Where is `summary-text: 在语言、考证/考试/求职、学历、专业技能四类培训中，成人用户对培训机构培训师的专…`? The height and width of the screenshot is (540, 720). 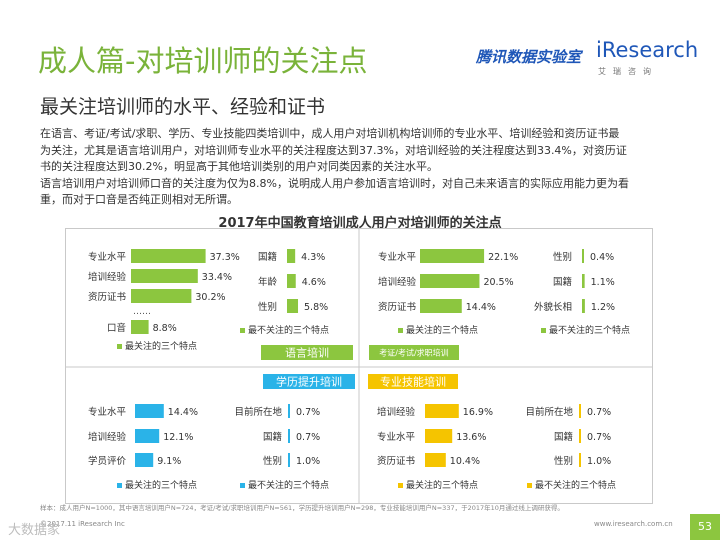
summary-text: 在语言、考证/考试/求职、学历、专业技能四类培训中，成人用户对培训机构培训师的专… is located at coordinates (364, 167).